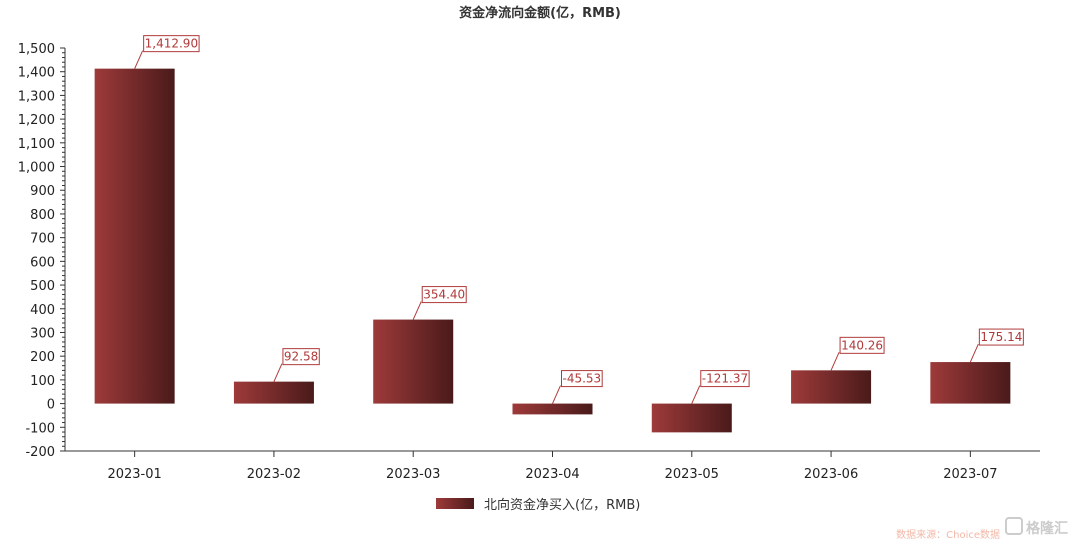 Image resolution: width=1080 pixels, height=543 pixels. I want to click on x-tick-label: 2023-05, so click(692, 474).